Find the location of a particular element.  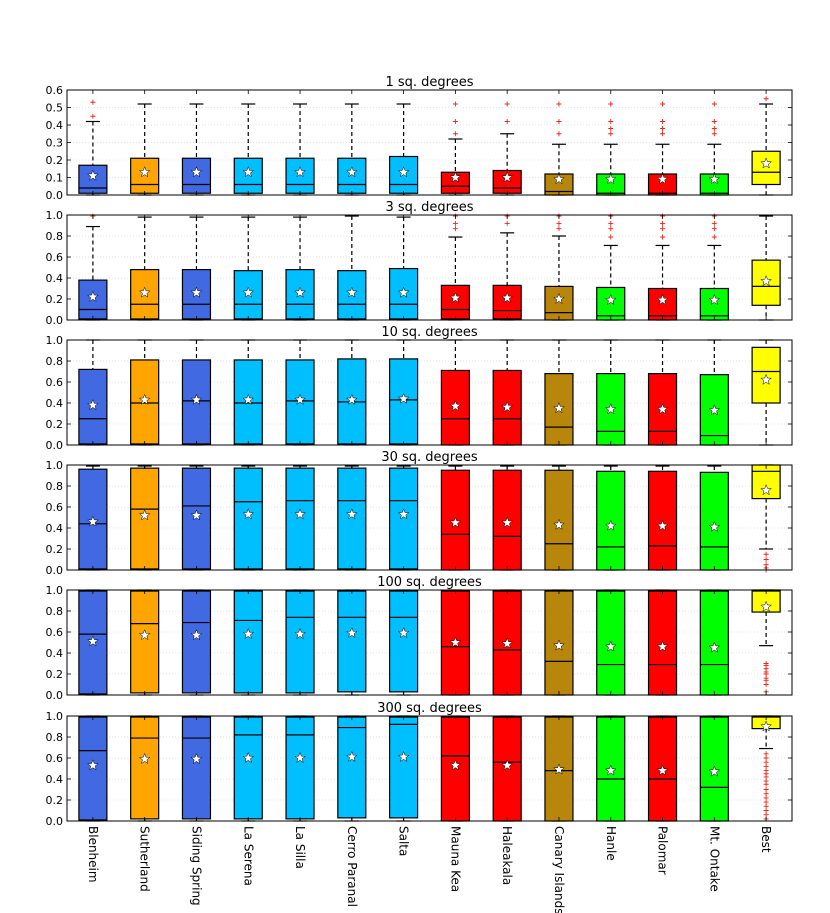

box-cerro-paranal is located at coordinates (352, 149).